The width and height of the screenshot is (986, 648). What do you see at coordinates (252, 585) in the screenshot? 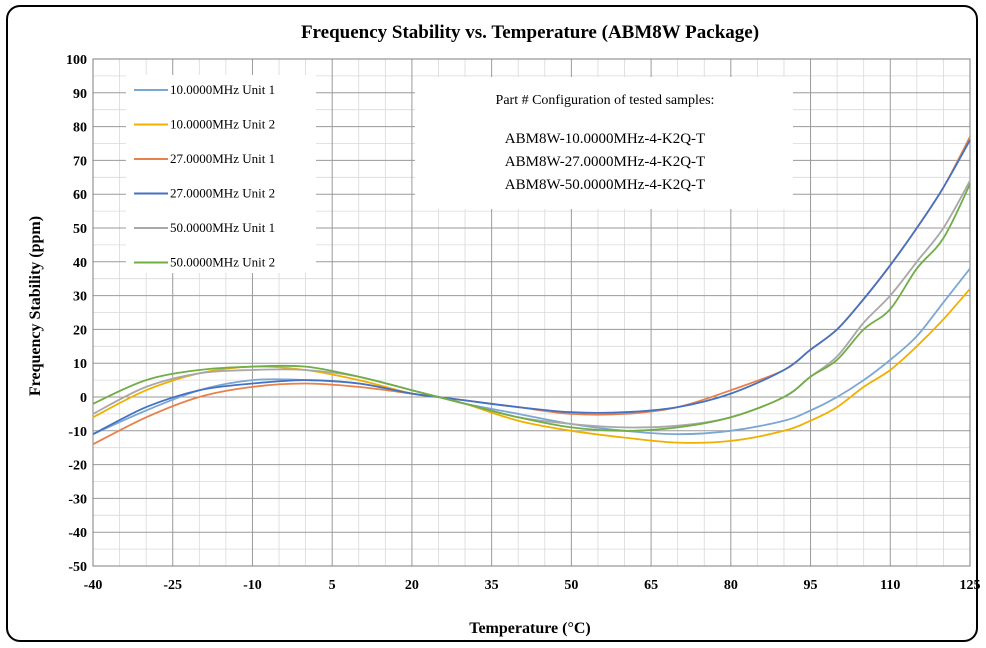
I see `x-tick-label: -10` at bounding box center [252, 585].